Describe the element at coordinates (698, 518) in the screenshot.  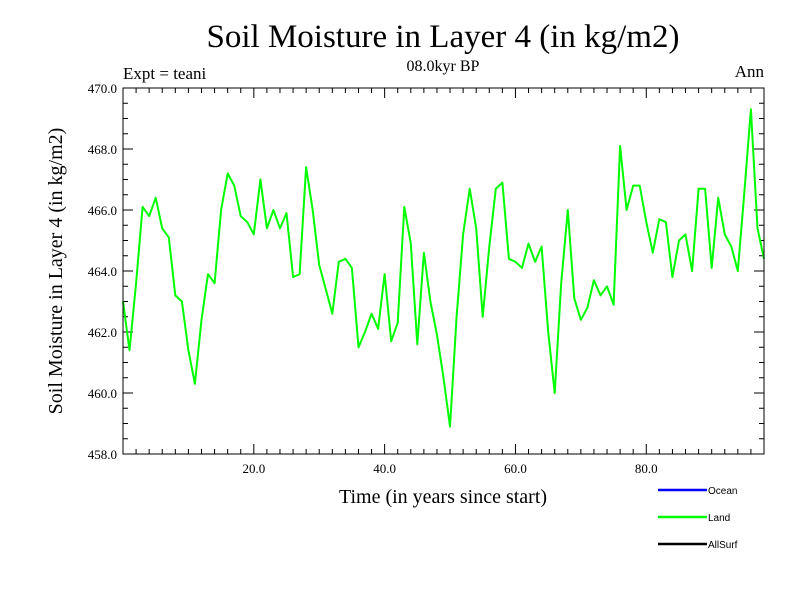
I see `legend: Ocean Land AllSurf` at that location.